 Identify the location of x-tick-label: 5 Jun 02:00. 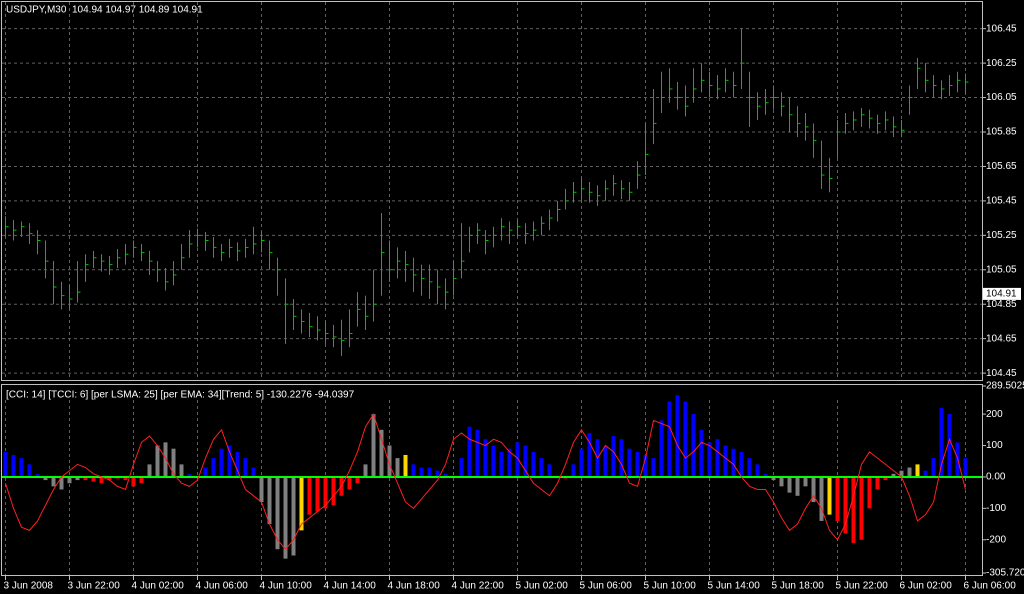
(542, 586).